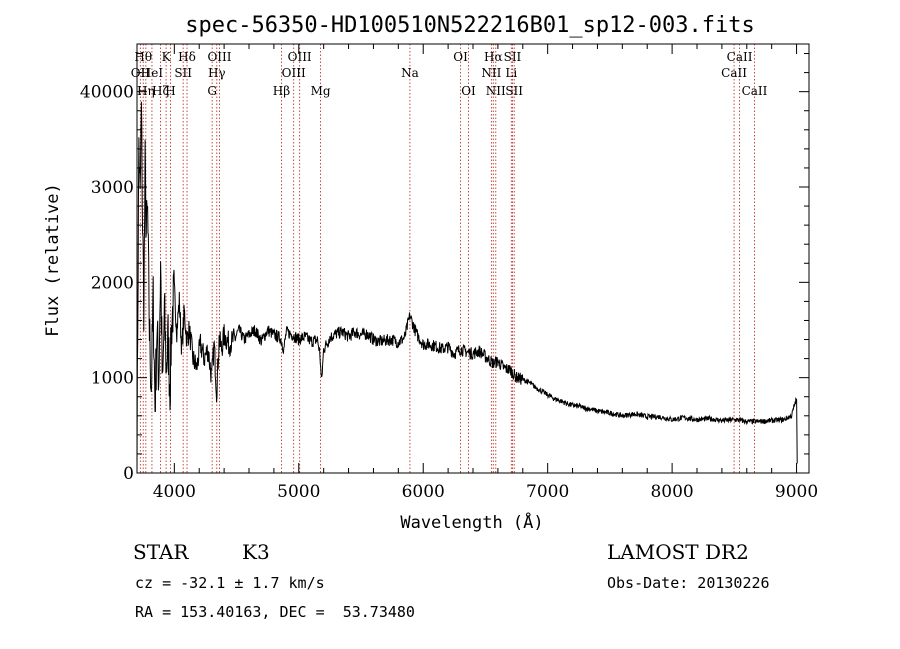 The image size is (900, 649). What do you see at coordinates (112, 188) in the screenshot?
I see `y-tick-label: 3000` at bounding box center [112, 188].